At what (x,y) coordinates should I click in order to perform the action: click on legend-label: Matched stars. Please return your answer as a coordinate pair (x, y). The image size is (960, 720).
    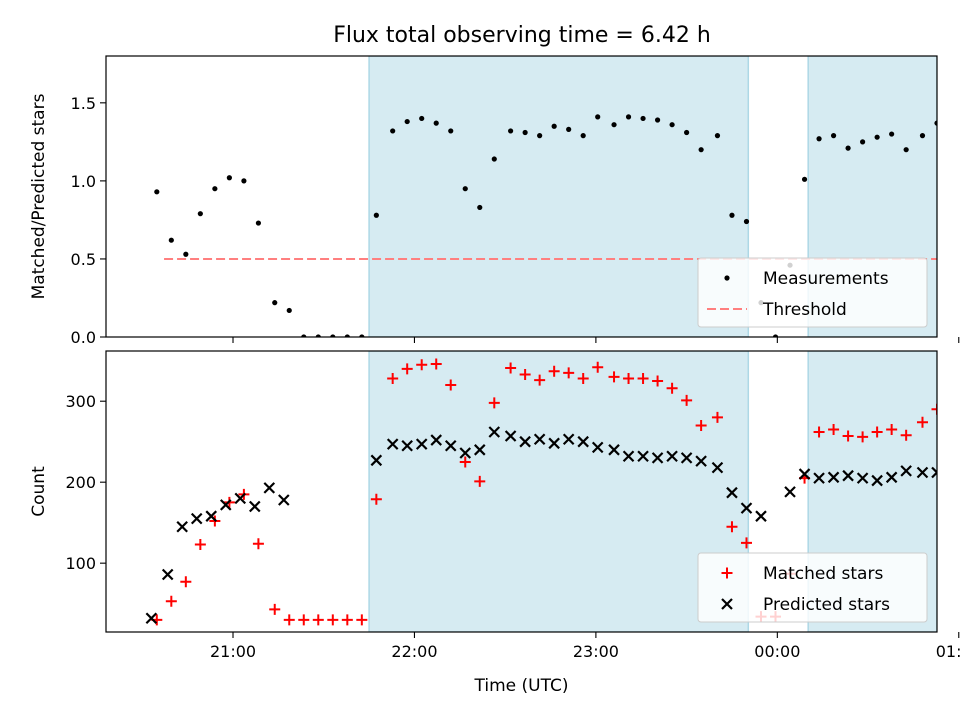
    Looking at the image, I should click on (823, 574).